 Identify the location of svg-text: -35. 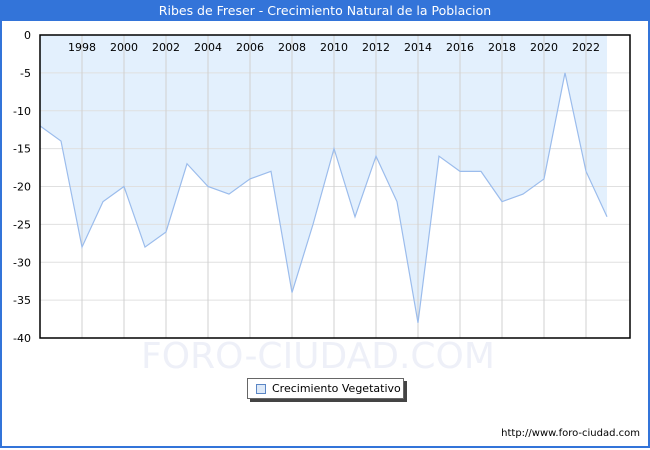
(22, 300).